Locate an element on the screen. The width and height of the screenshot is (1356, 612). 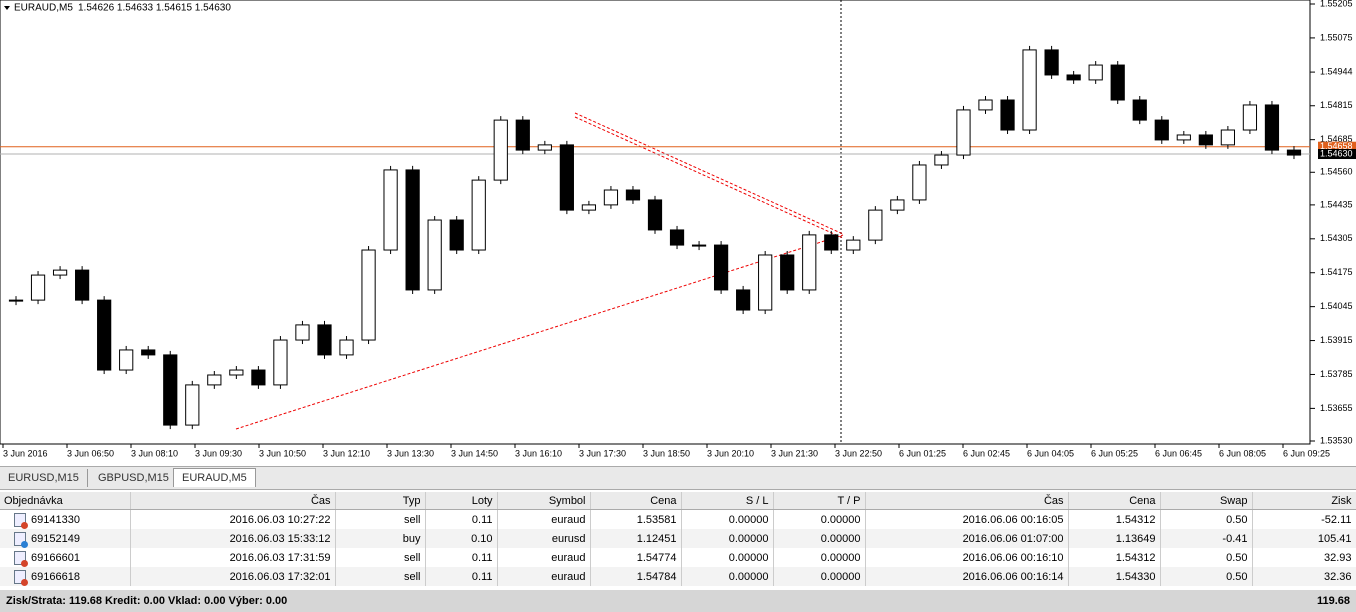
cell-text: 2016.06.03 17:31:59 is located at coordinates (280, 557).